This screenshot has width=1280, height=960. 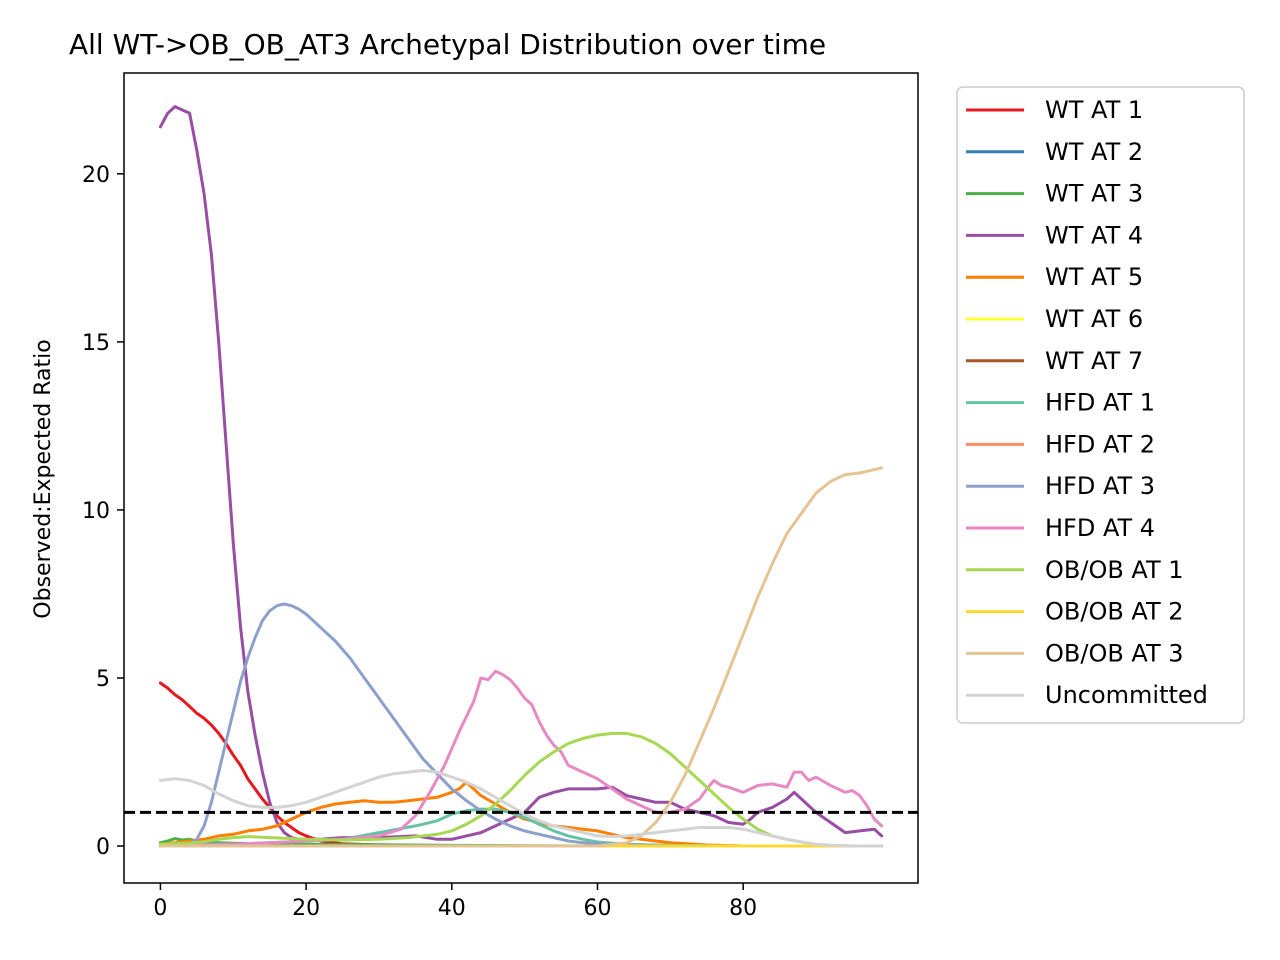 What do you see at coordinates (1100, 486) in the screenshot?
I see `legend-label: HFD AT 3` at bounding box center [1100, 486].